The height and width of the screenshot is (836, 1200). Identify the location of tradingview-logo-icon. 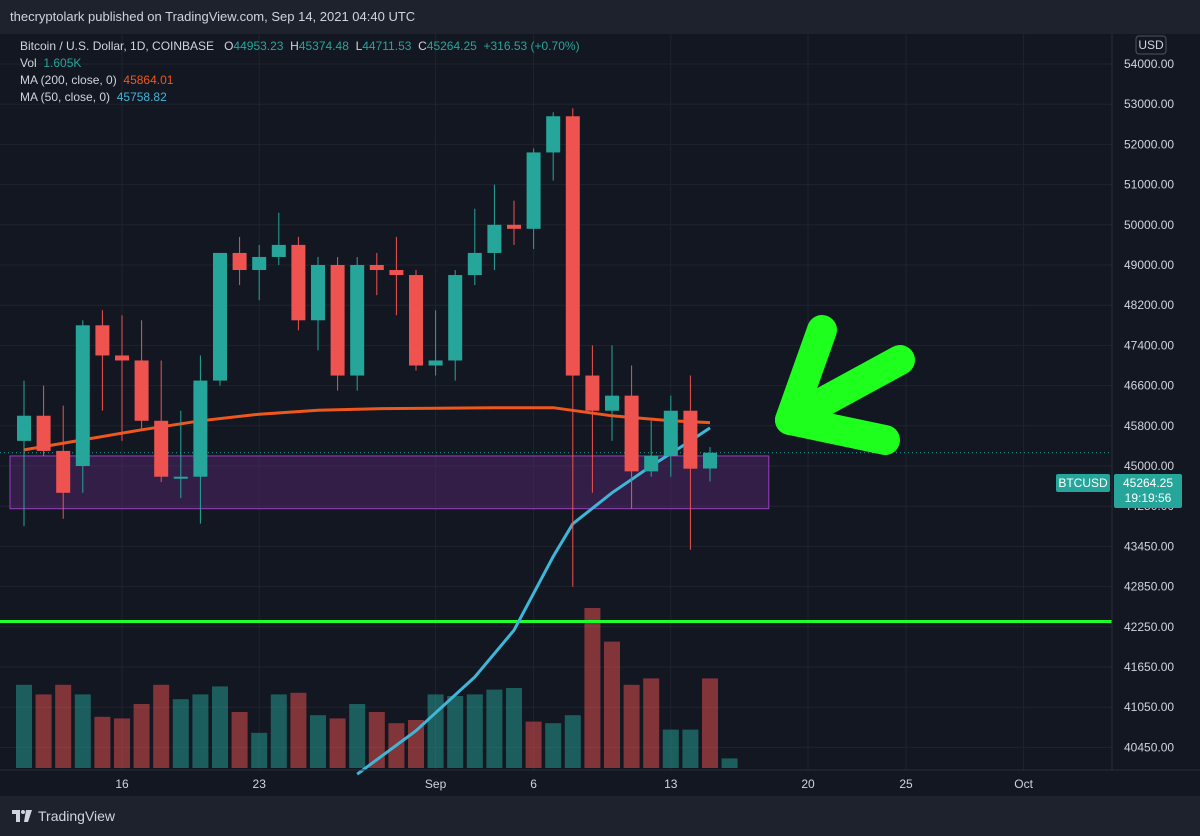
(22, 816).